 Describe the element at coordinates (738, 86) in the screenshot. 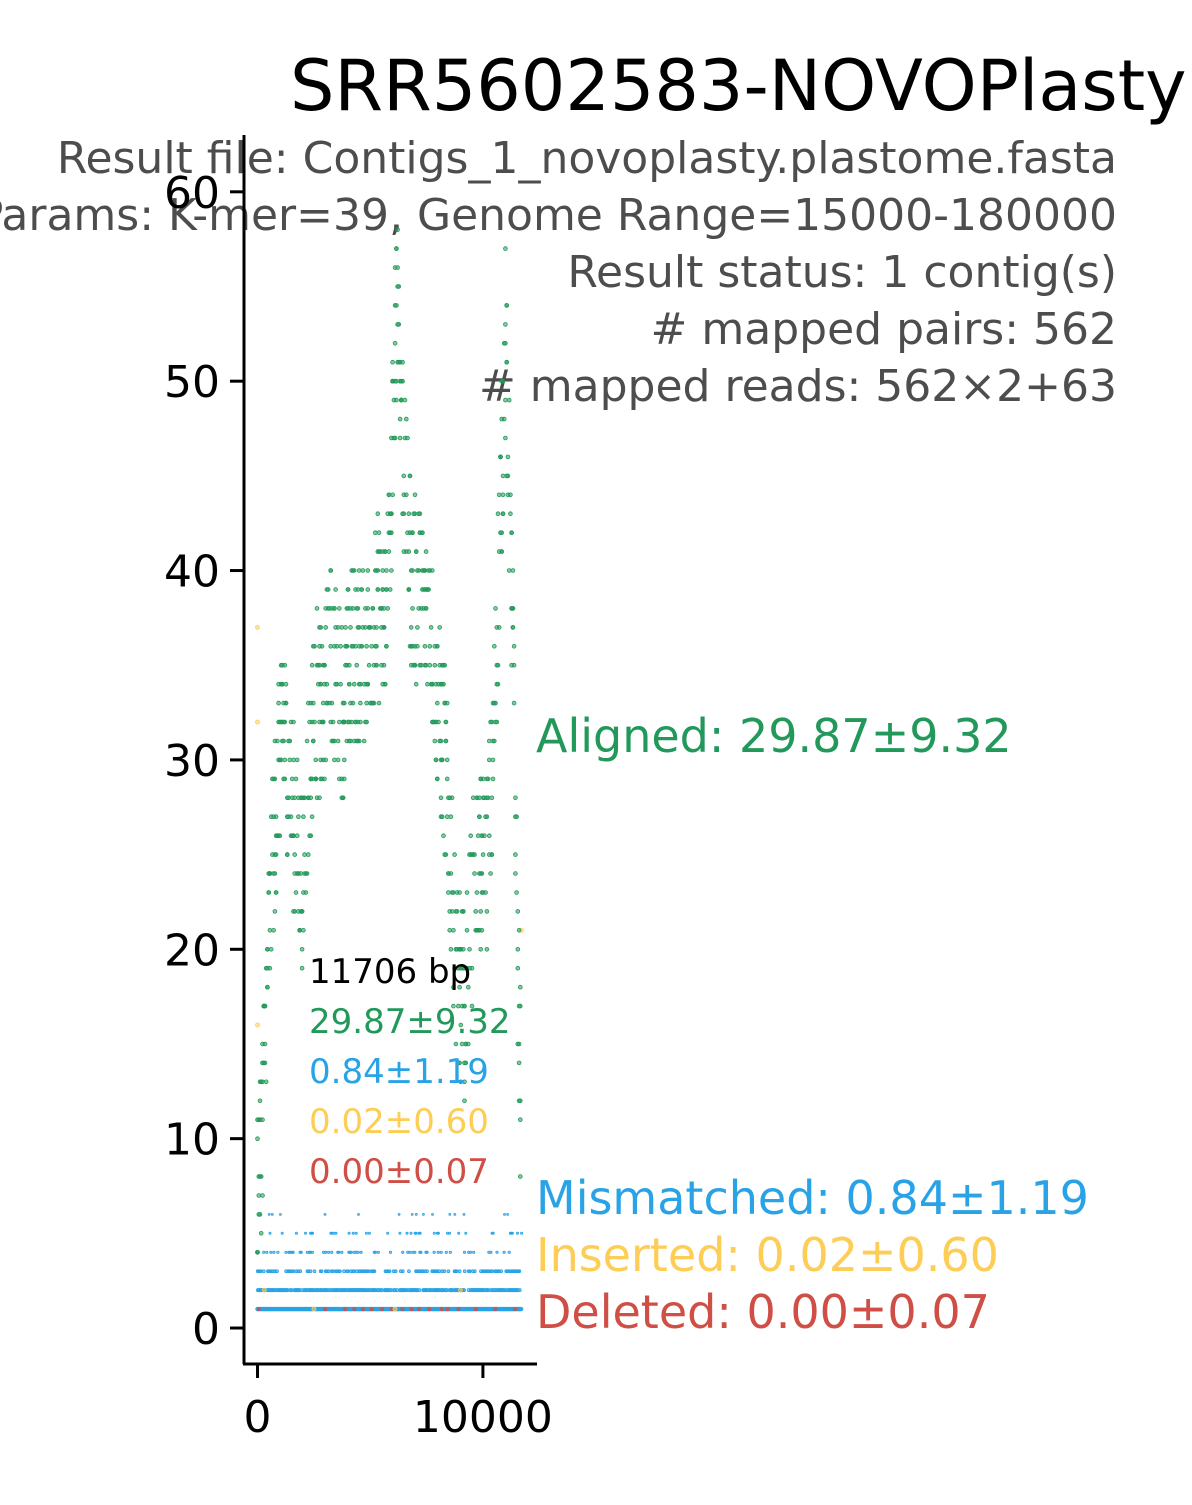

I see `chart-title: SRR5602583-NOVOPlasty` at that location.